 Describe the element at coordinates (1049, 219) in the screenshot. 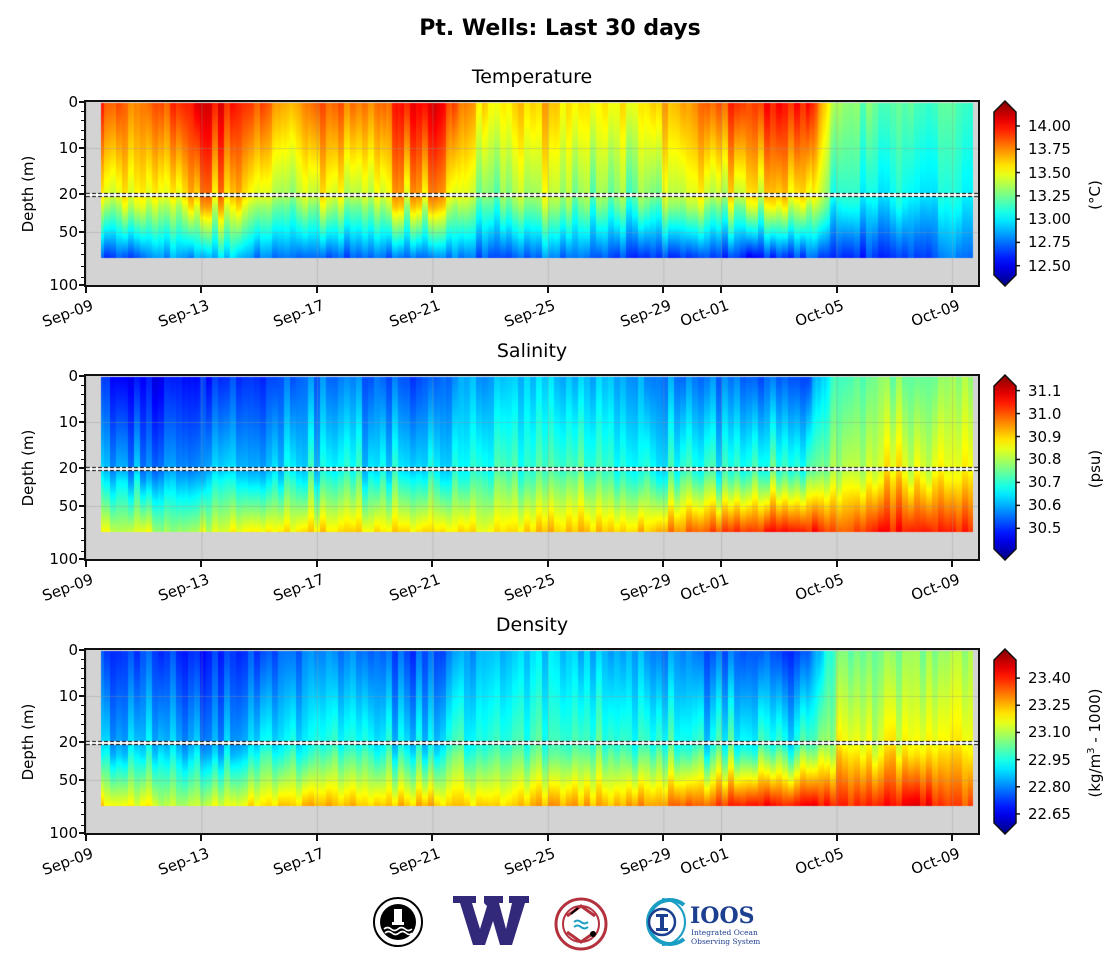

I see `colorbar-tick-label: 13.00` at that location.